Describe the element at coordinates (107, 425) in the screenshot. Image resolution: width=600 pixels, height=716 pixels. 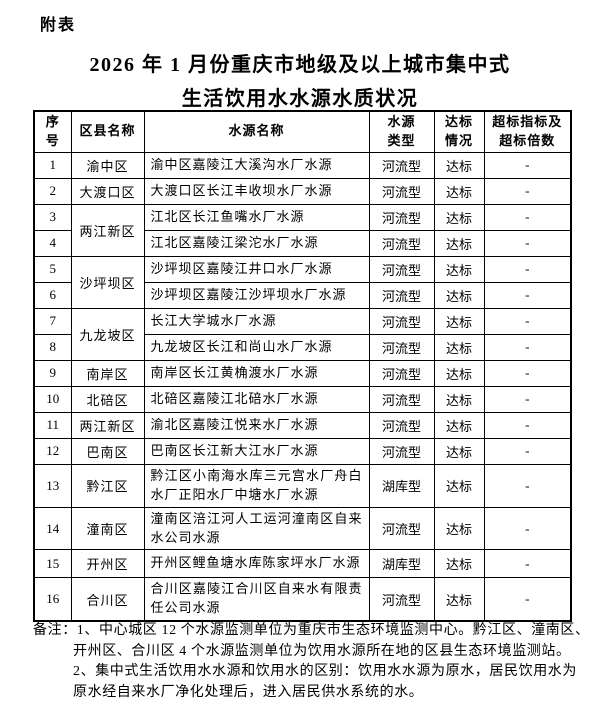
I see `cell-district: 两江新区` at that location.